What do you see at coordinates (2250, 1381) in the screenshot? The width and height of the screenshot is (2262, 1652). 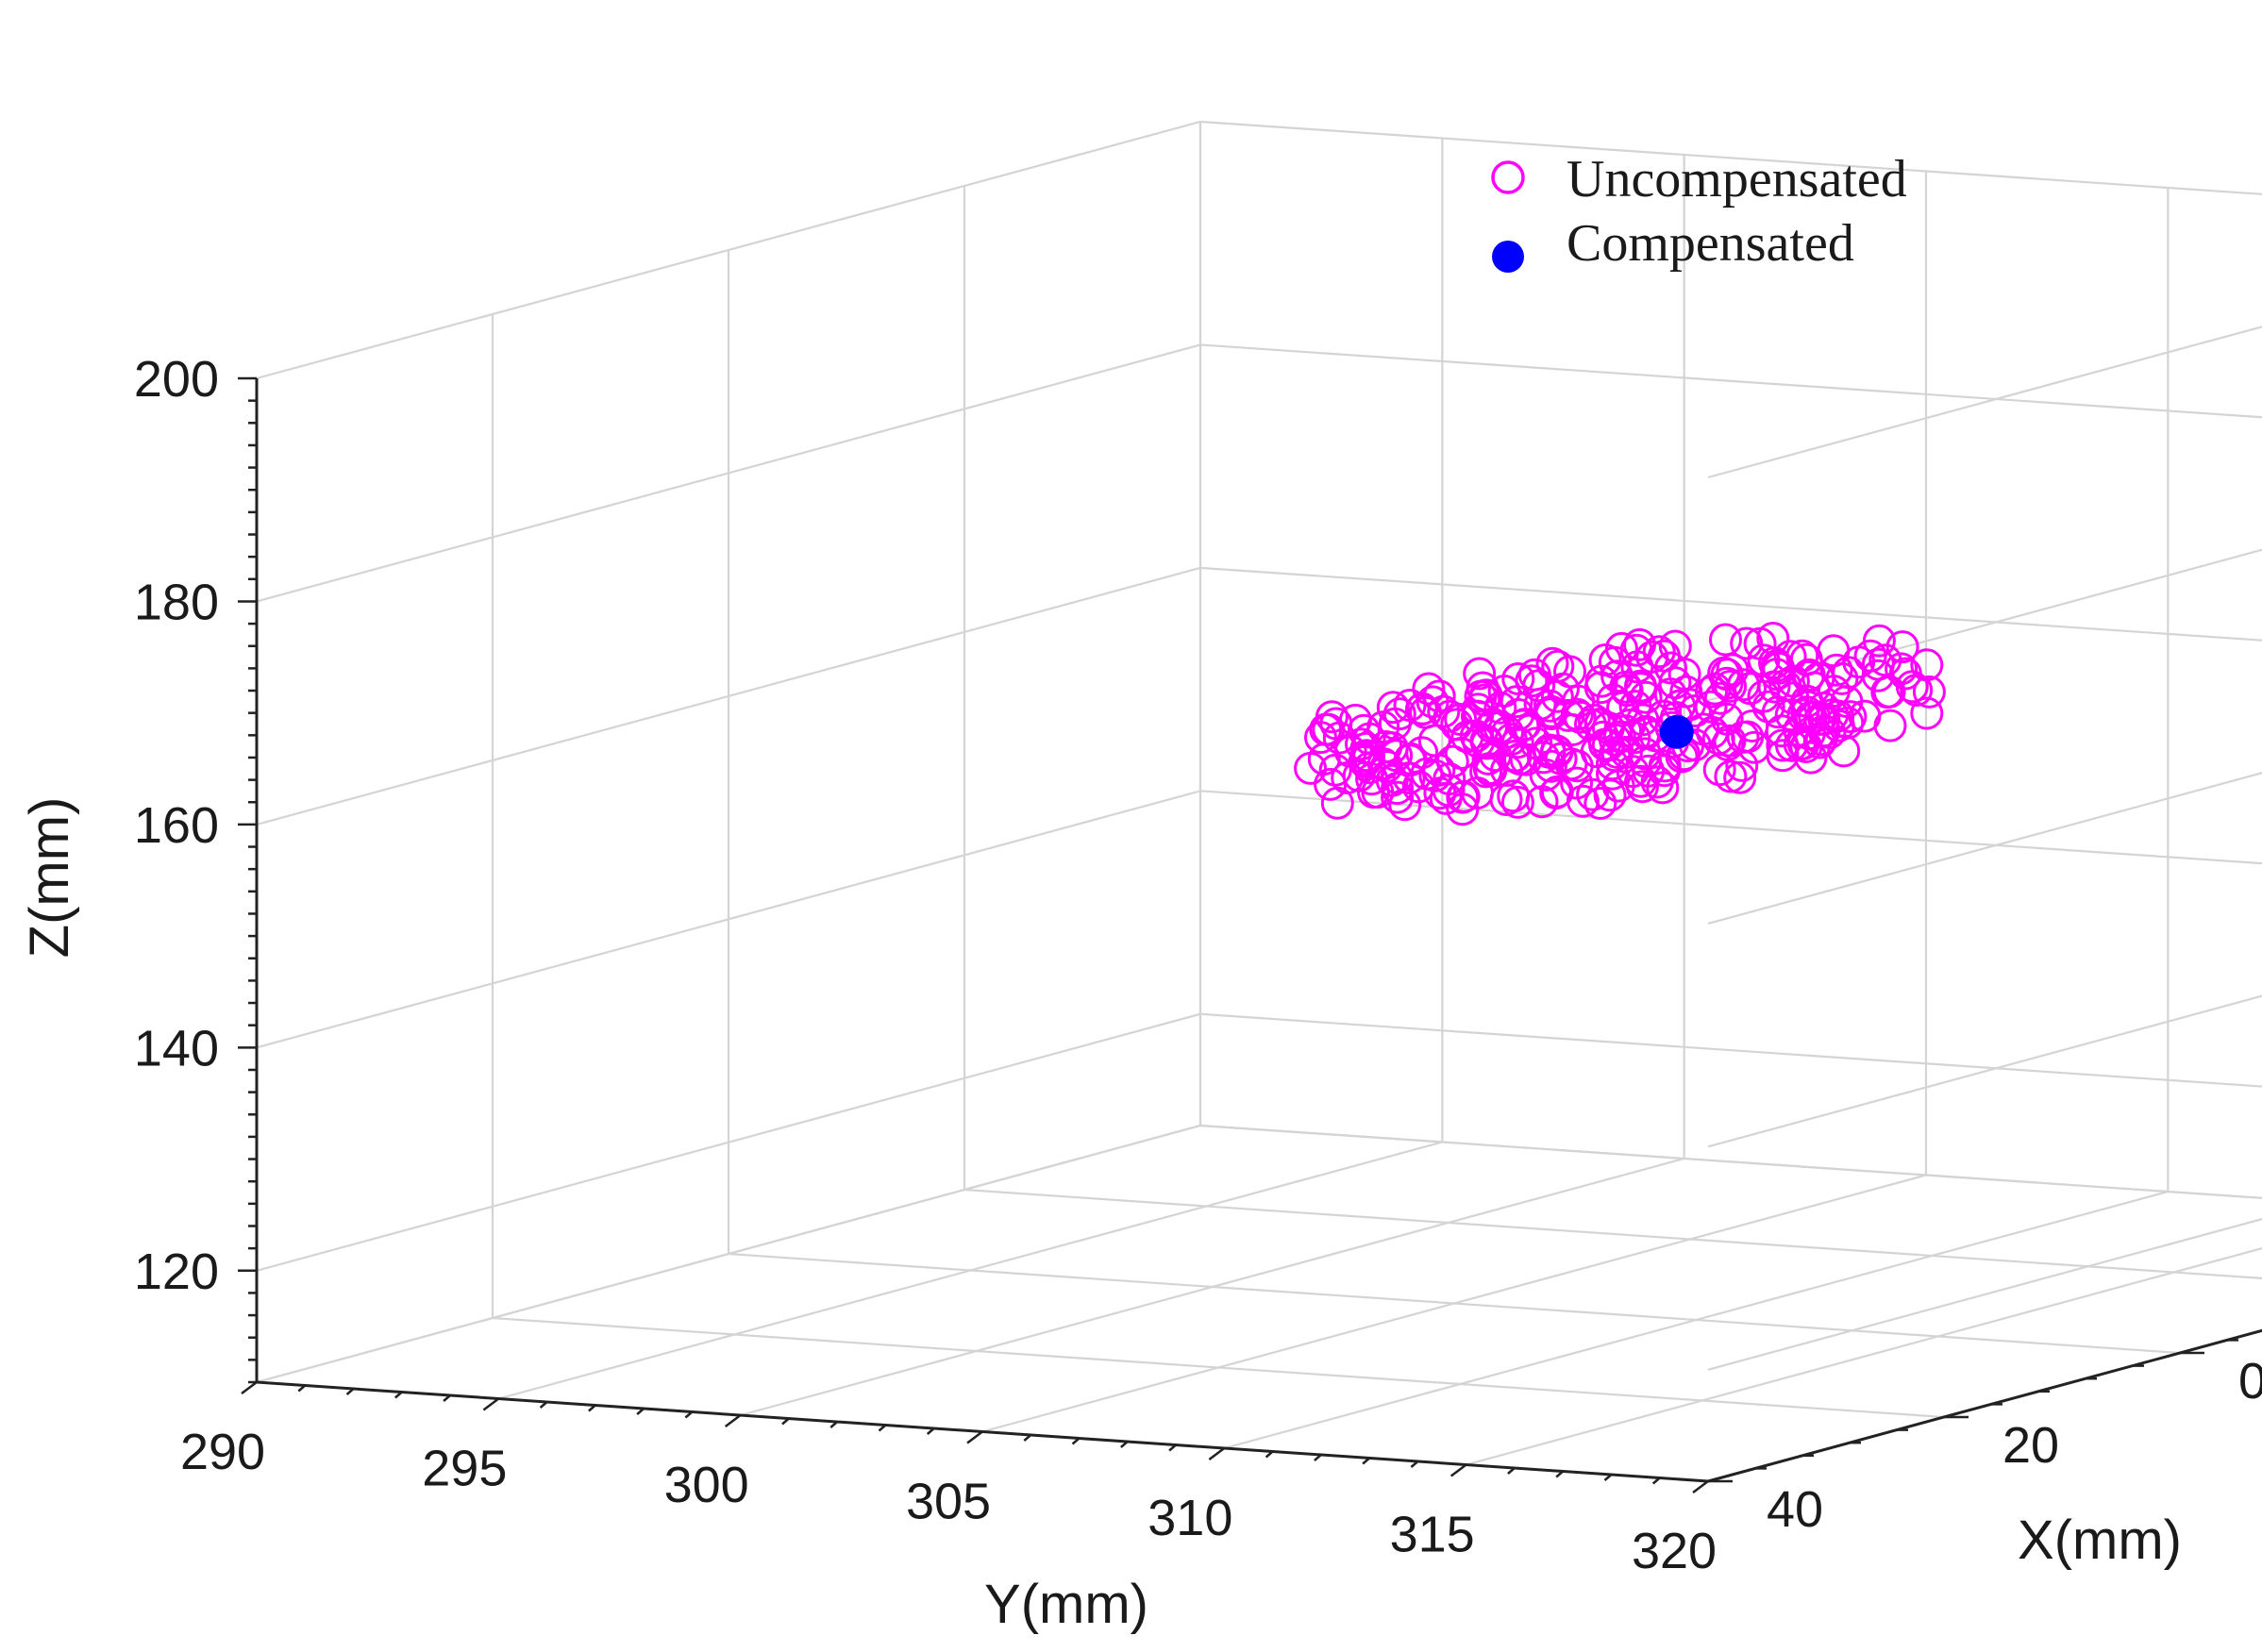 I see `x-tick-label: 0` at bounding box center [2250, 1381].